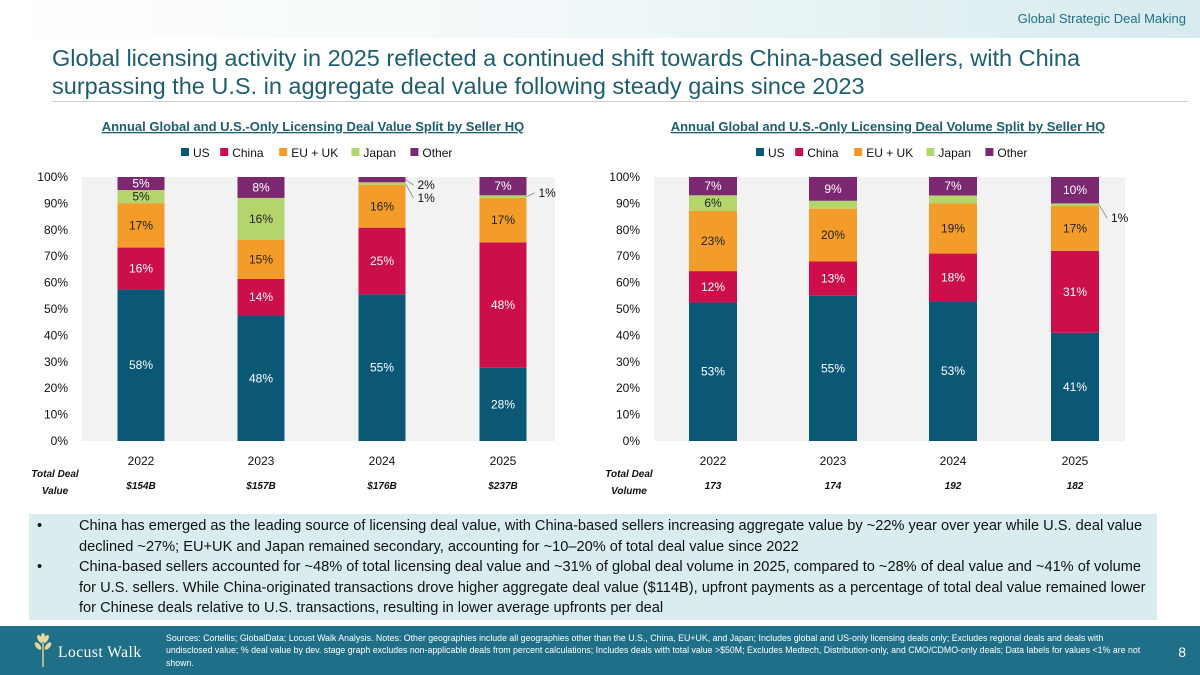 The height and width of the screenshot is (675, 1200). I want to click on data-label: 20%, so click(833, 235).